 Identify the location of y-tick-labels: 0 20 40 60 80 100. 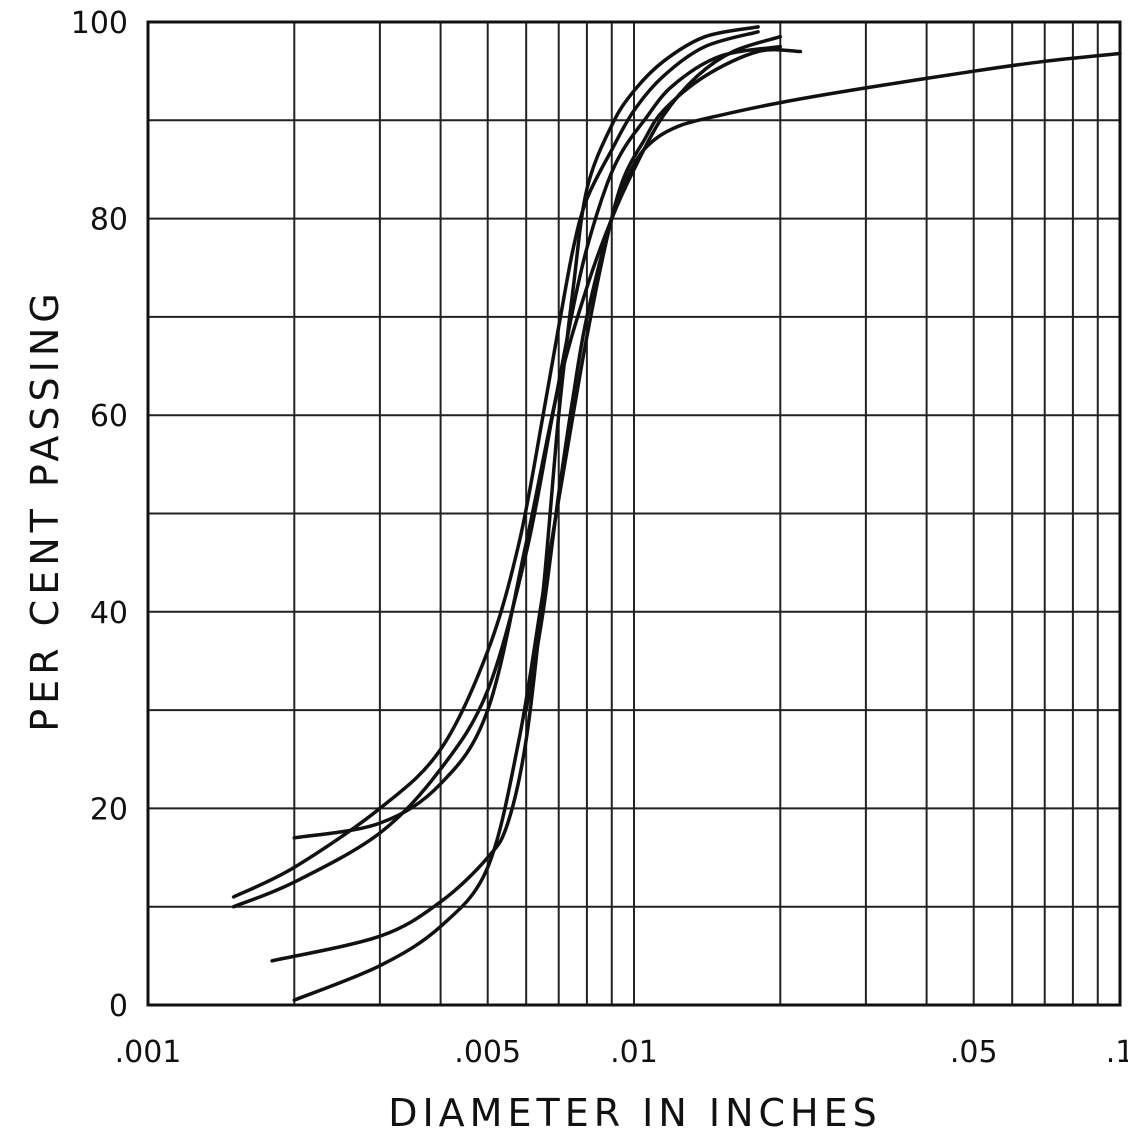
(99, 515).